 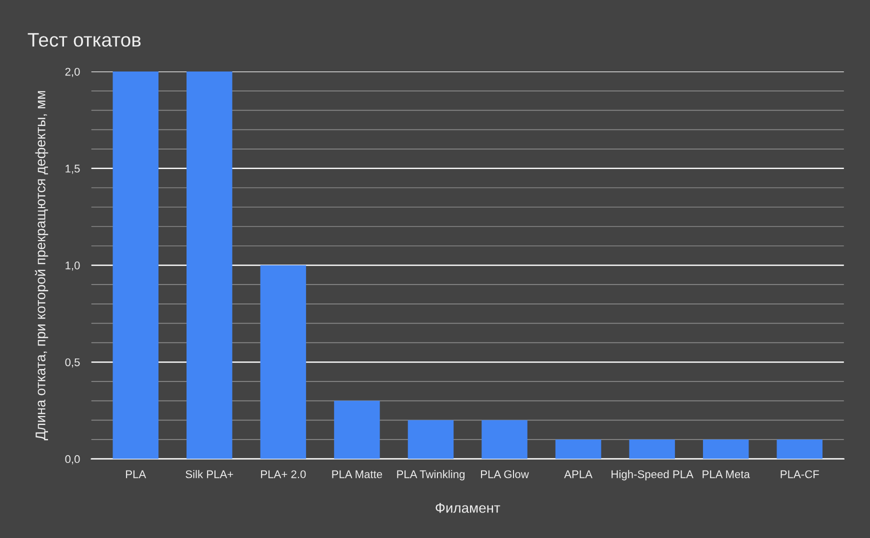 I want to click on y-axis-title: Длина отката, при которой прекращются дефекты, мм, so click(x=41, y=265).